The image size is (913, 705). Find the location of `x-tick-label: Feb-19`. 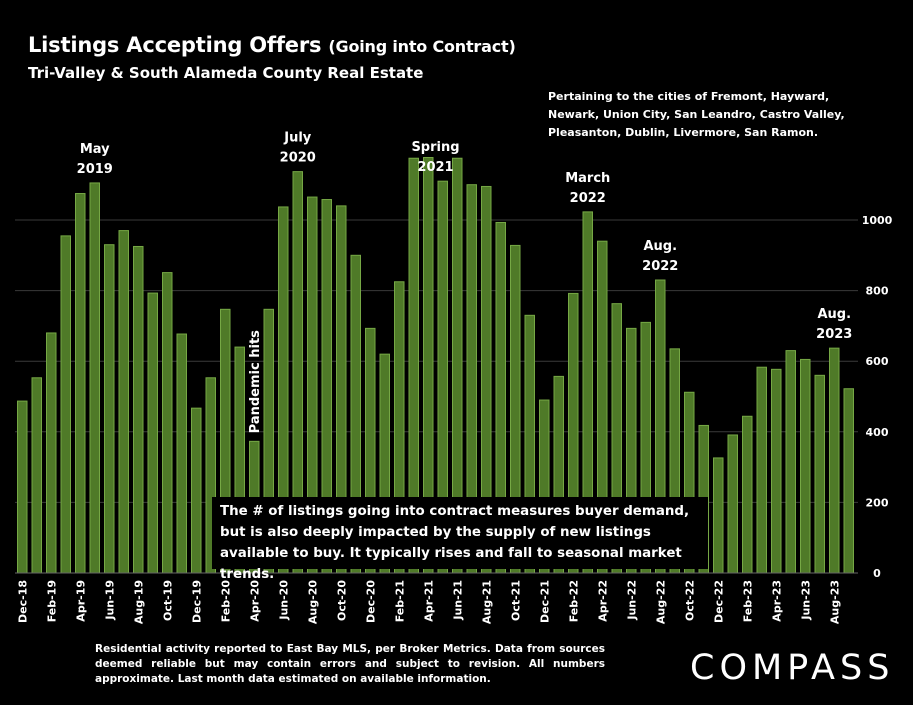

x-tick-label: Feb-19 is located at coordinates (51, 601).